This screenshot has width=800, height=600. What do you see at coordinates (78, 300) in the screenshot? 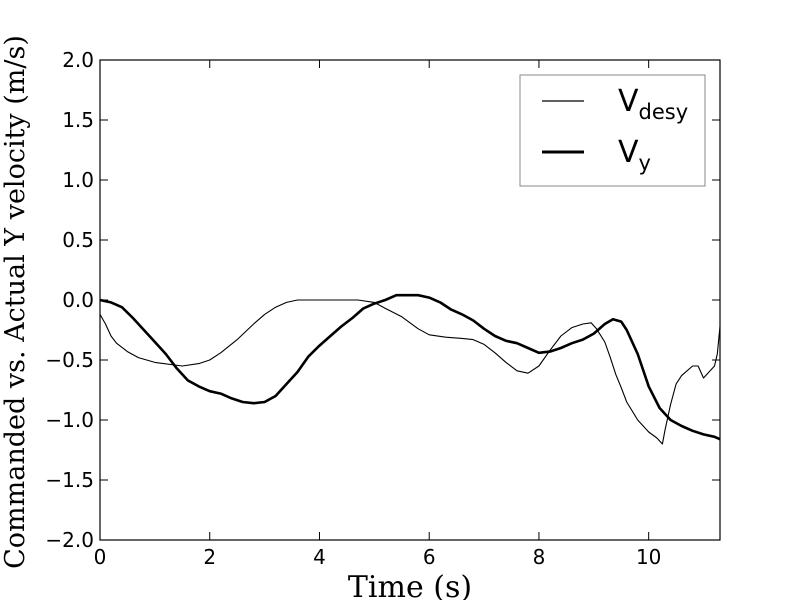
I see `y-tick-label: 0.0` at bounding box center [78, 300].